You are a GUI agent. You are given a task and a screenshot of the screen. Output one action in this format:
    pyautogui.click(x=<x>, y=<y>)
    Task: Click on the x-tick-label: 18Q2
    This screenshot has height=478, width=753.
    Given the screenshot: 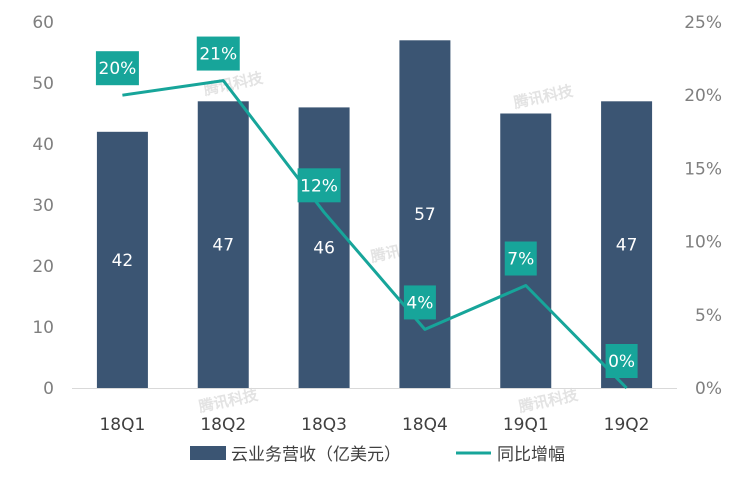 What is the action you would take?
    pyautogui.click(x=223, y=425)
    